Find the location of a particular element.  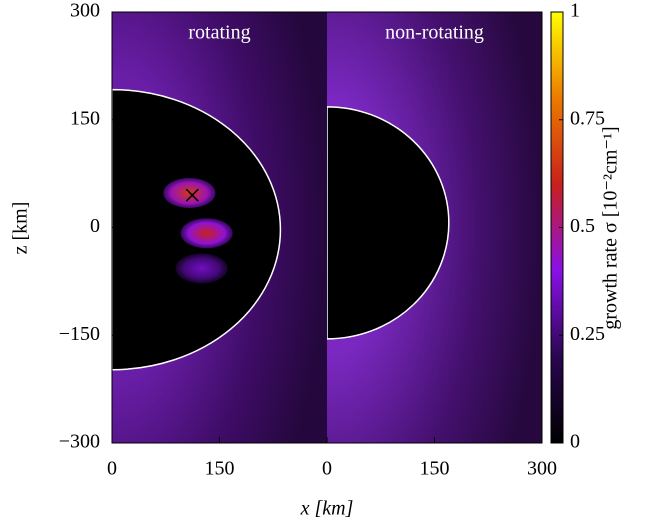

colorbar-label: growth rate σ [10⁻²cm⁻¹] is located at coordinates (611, 227).